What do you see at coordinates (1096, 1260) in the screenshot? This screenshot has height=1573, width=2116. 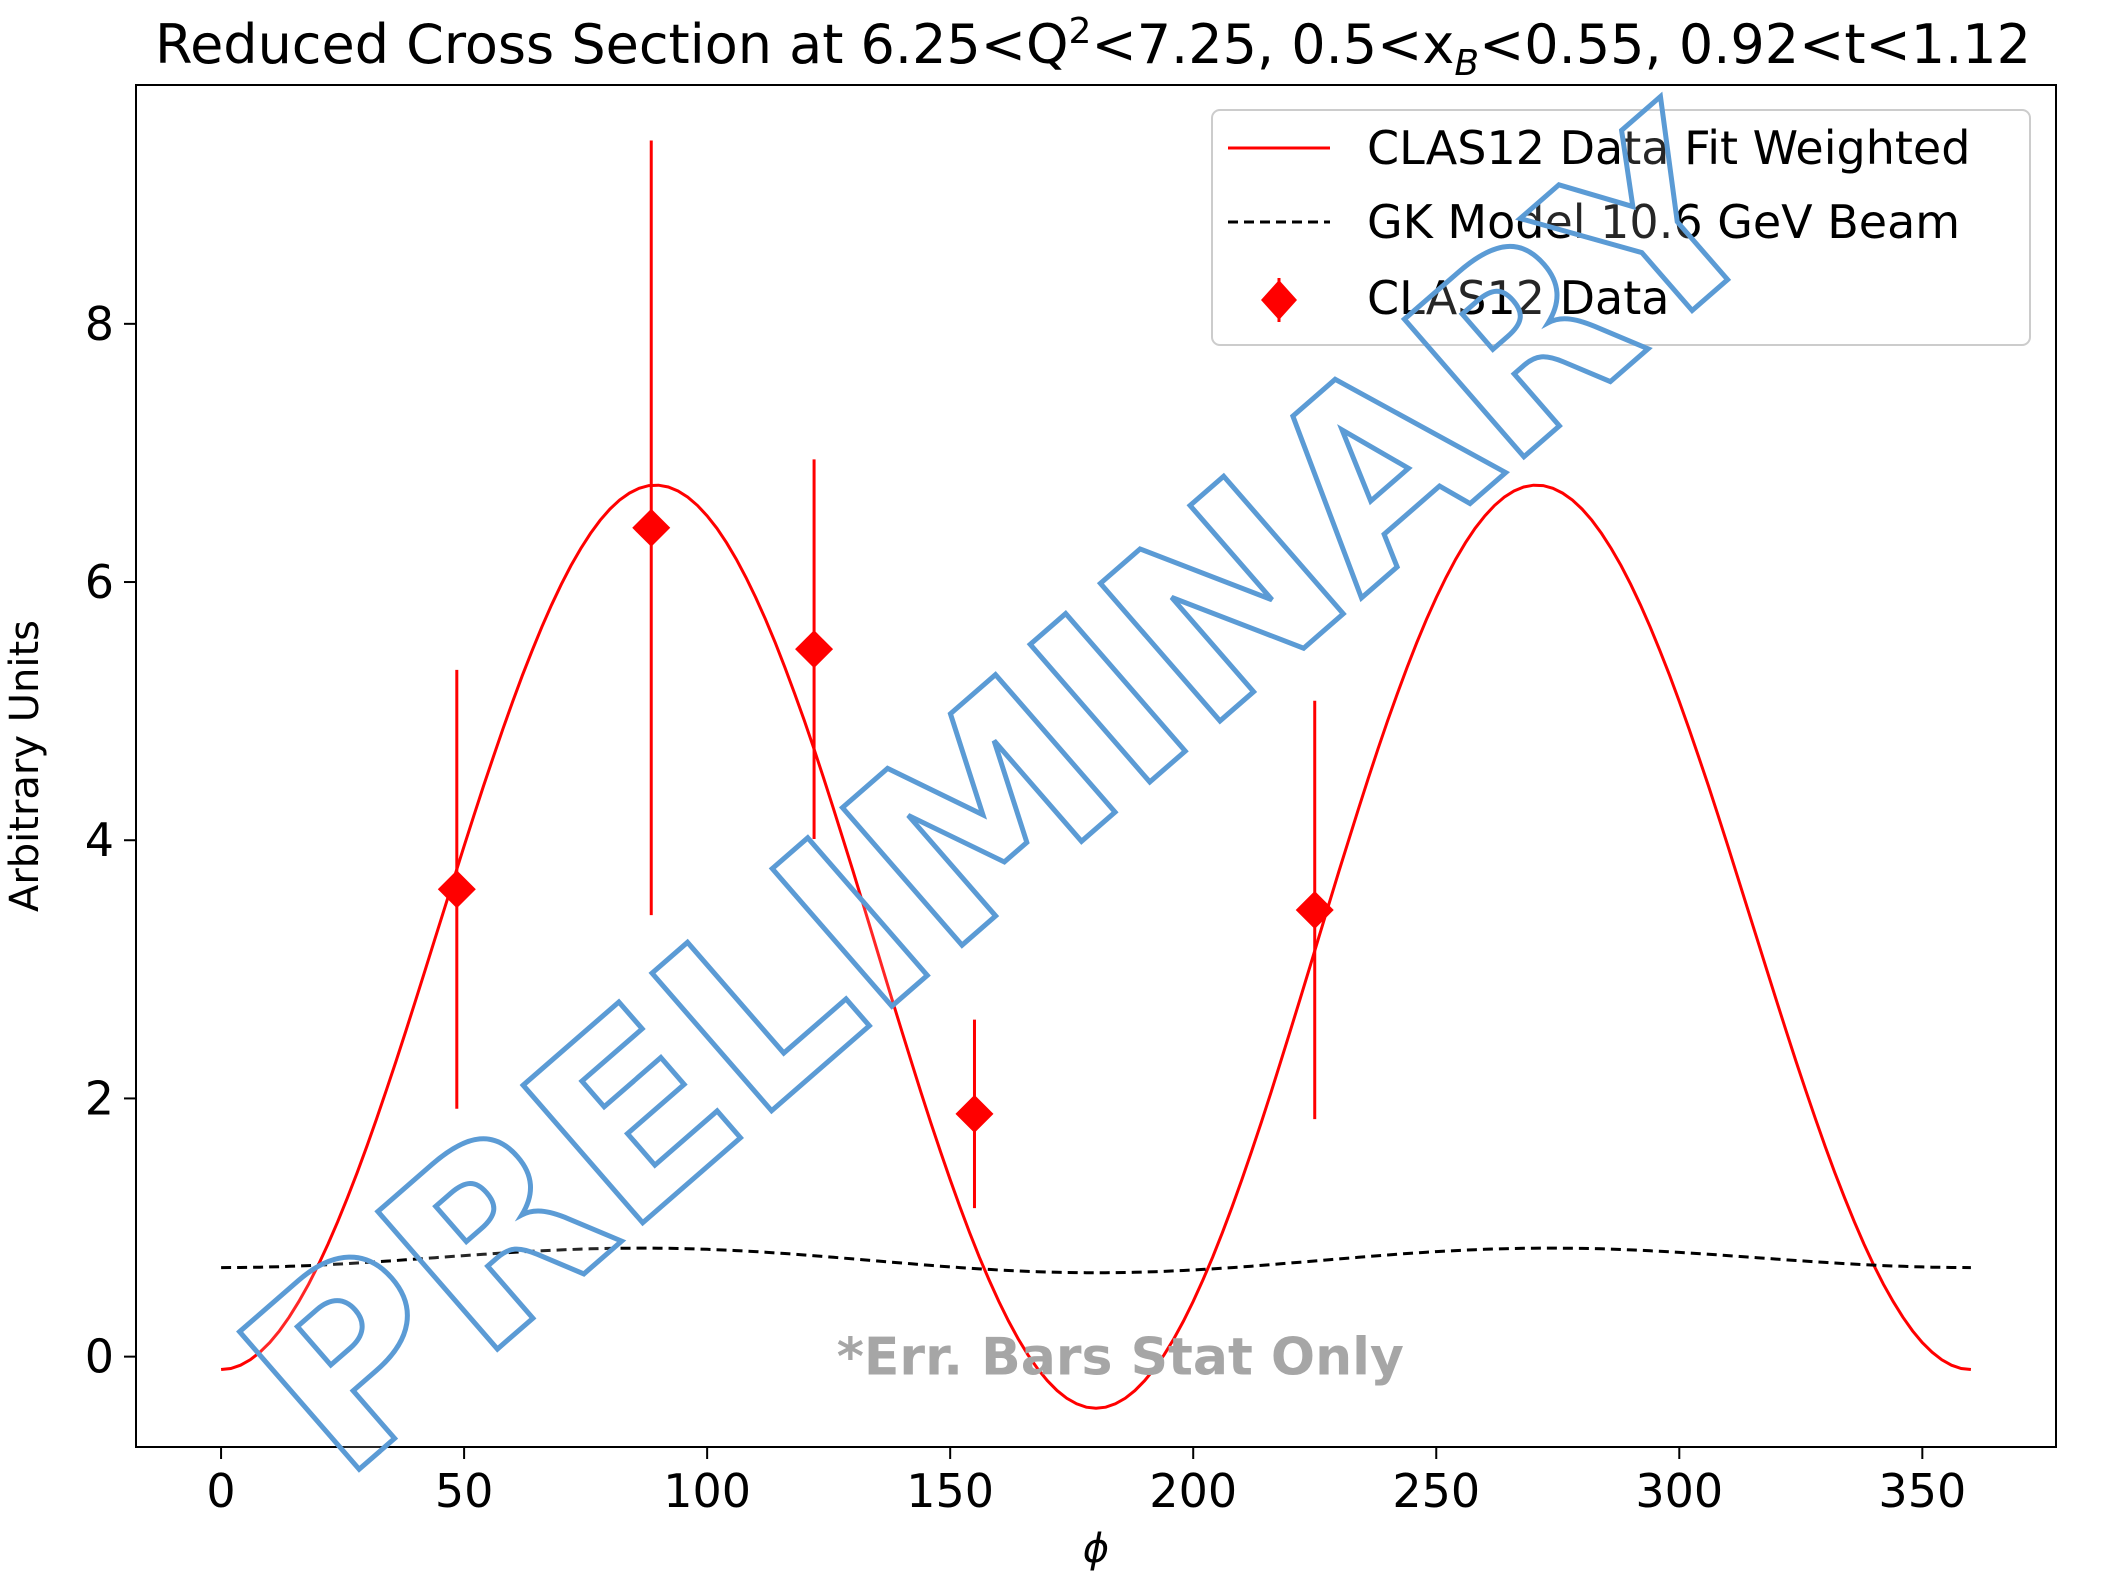 I see `gk-model-line` at bounding box center [1096, 1260].